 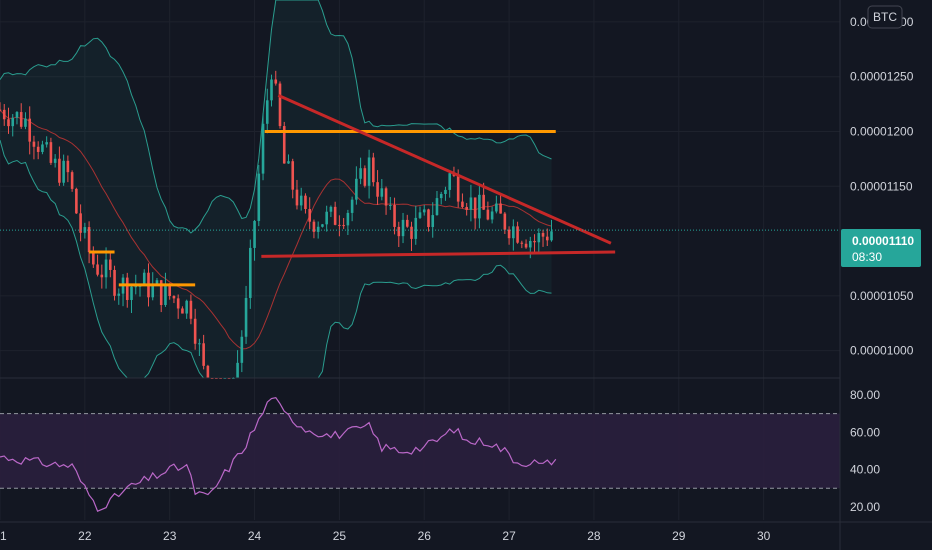 What do you see at coordinates (881, 186) in the screenshot?
I see `price-tick-label: 0.00001150` at bounding box center [881, 186].